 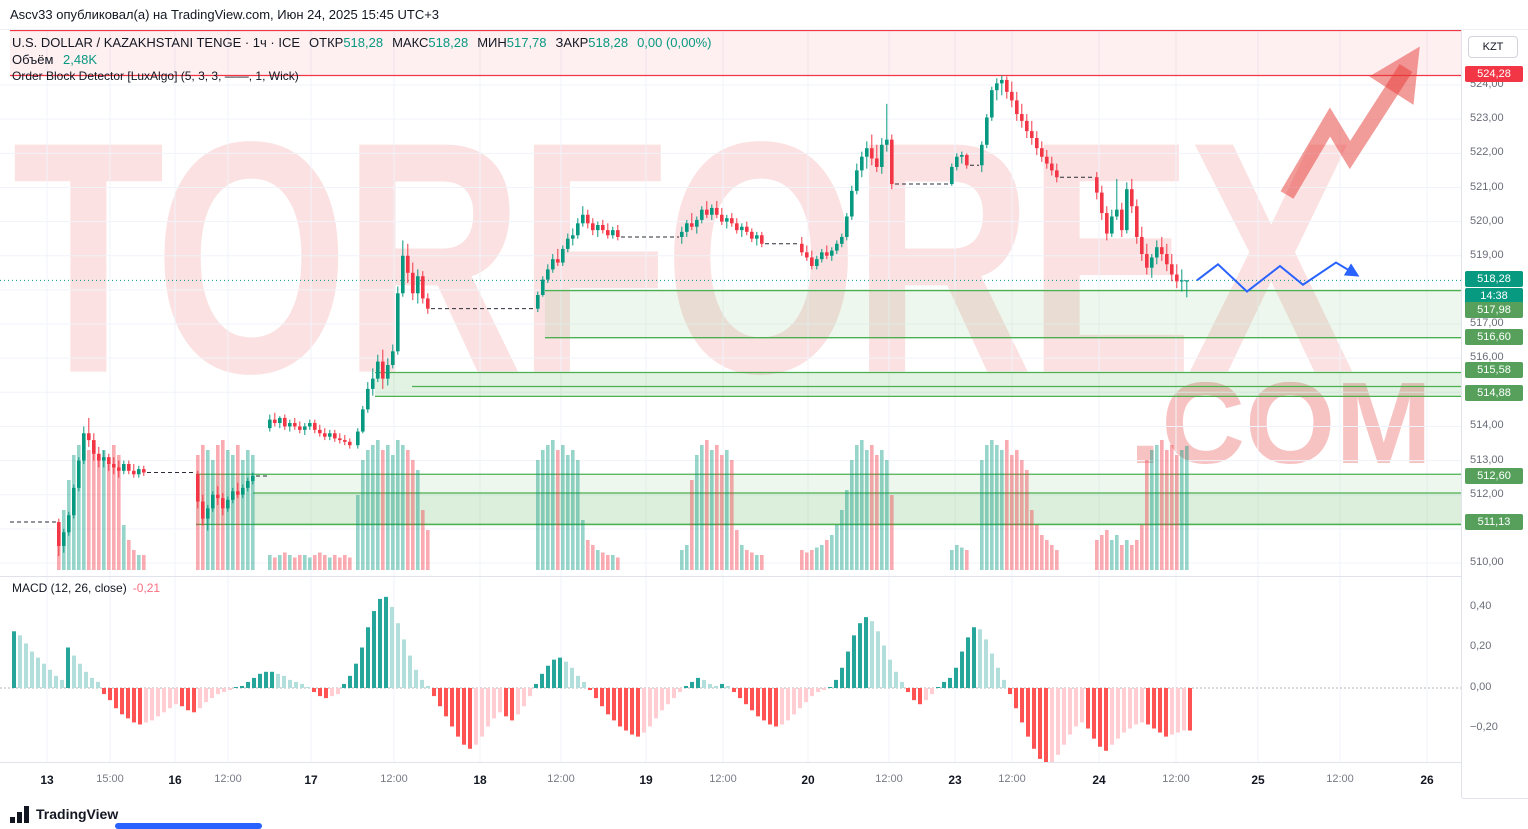 What do you see at coordinates (480, 780) in the screenshot?
I see `time-axis-label: 18` at bounding box center [480, 780].